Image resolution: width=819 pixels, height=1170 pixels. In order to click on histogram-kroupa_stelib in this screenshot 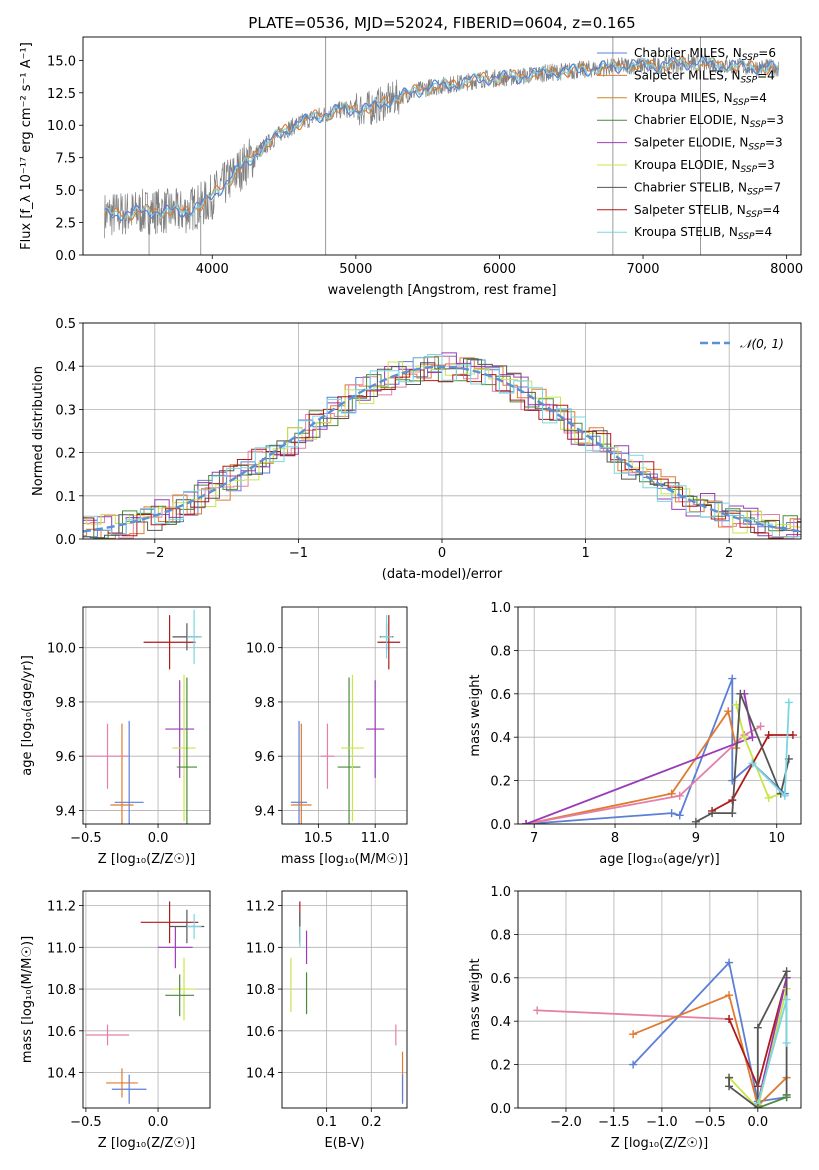, I will do `click(442, 446)`.